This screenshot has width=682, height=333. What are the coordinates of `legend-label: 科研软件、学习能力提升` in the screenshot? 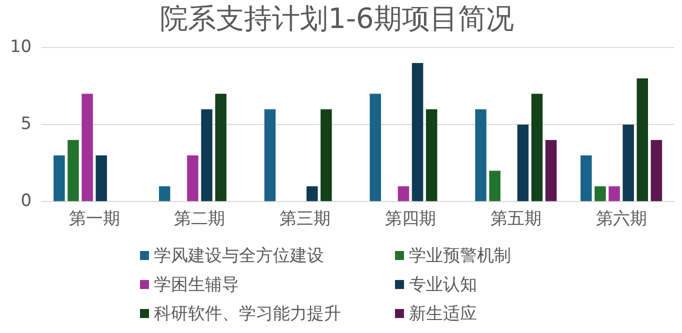 It's located at (247, 314).